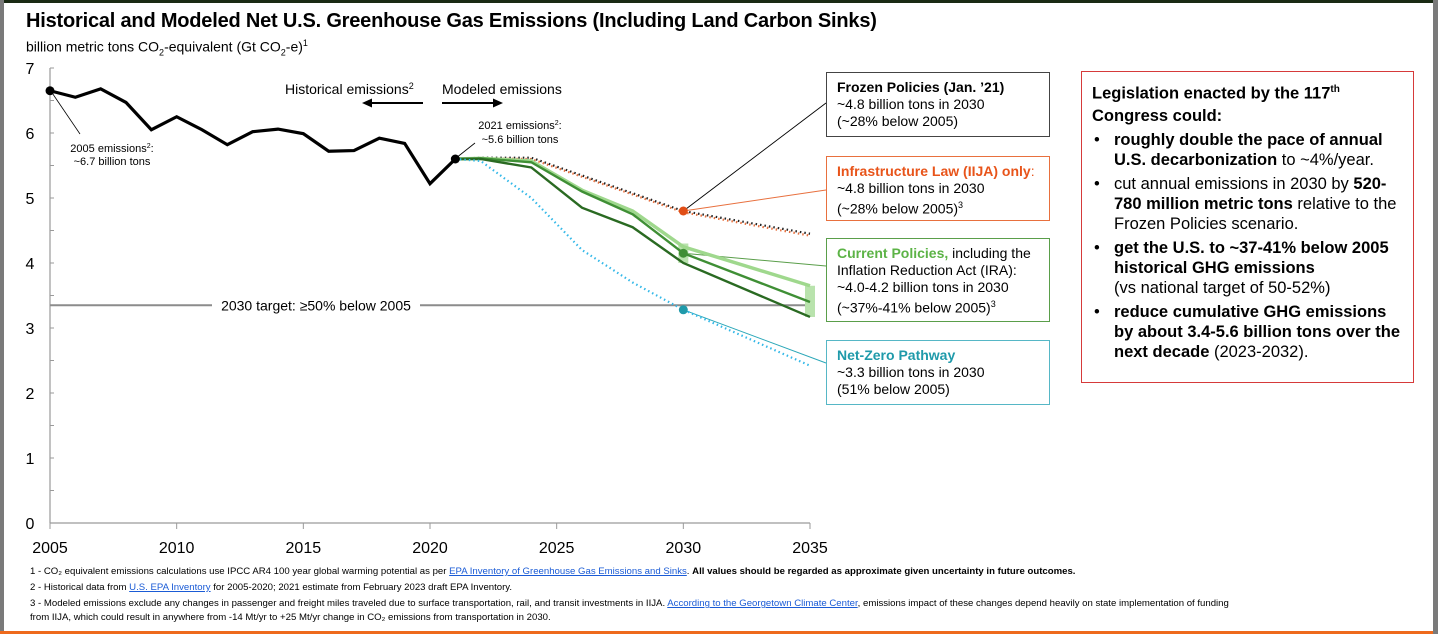 The width and height of the screenshot is (1438, 634). Describe the element at coordinates (30, 69) in the screenshot. I see `y-tick-label: 7` at that location.